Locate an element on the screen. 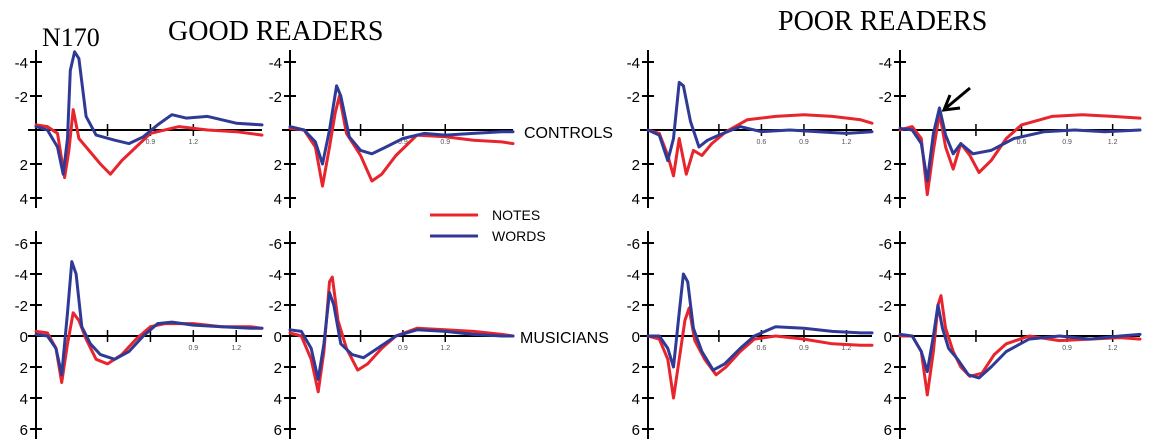 Image resolution: width=1154 pixels, height=445 pixels. erp-panel-musicians-4: -6 -4 -2 0 2 4 6 0.9 1.2 is located at coordinates (1010, 335).